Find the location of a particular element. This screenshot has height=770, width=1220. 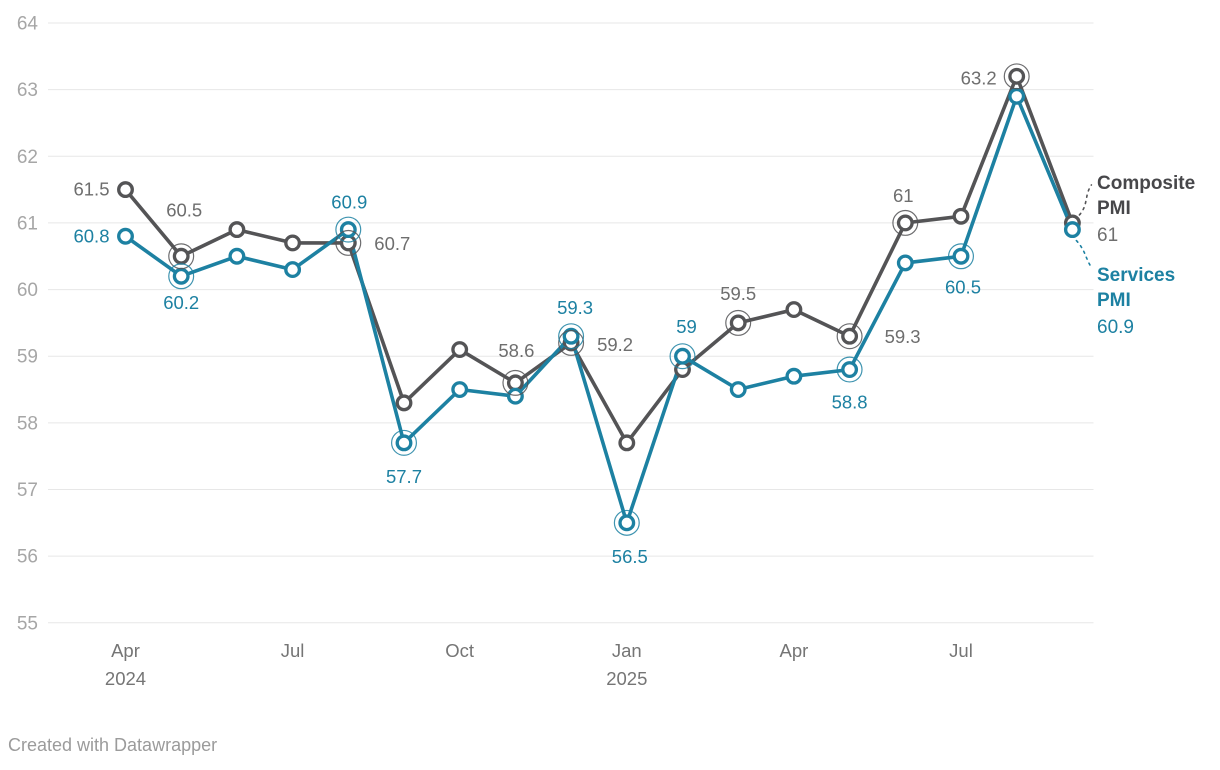

value-label: 61.5 is located at coordinates (91, 189).